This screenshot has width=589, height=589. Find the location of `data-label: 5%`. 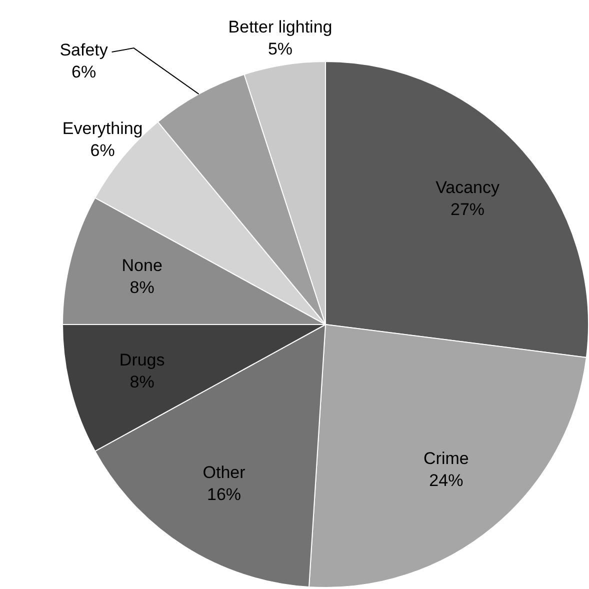

data-label: 5% is located at coordinates (280, 48).